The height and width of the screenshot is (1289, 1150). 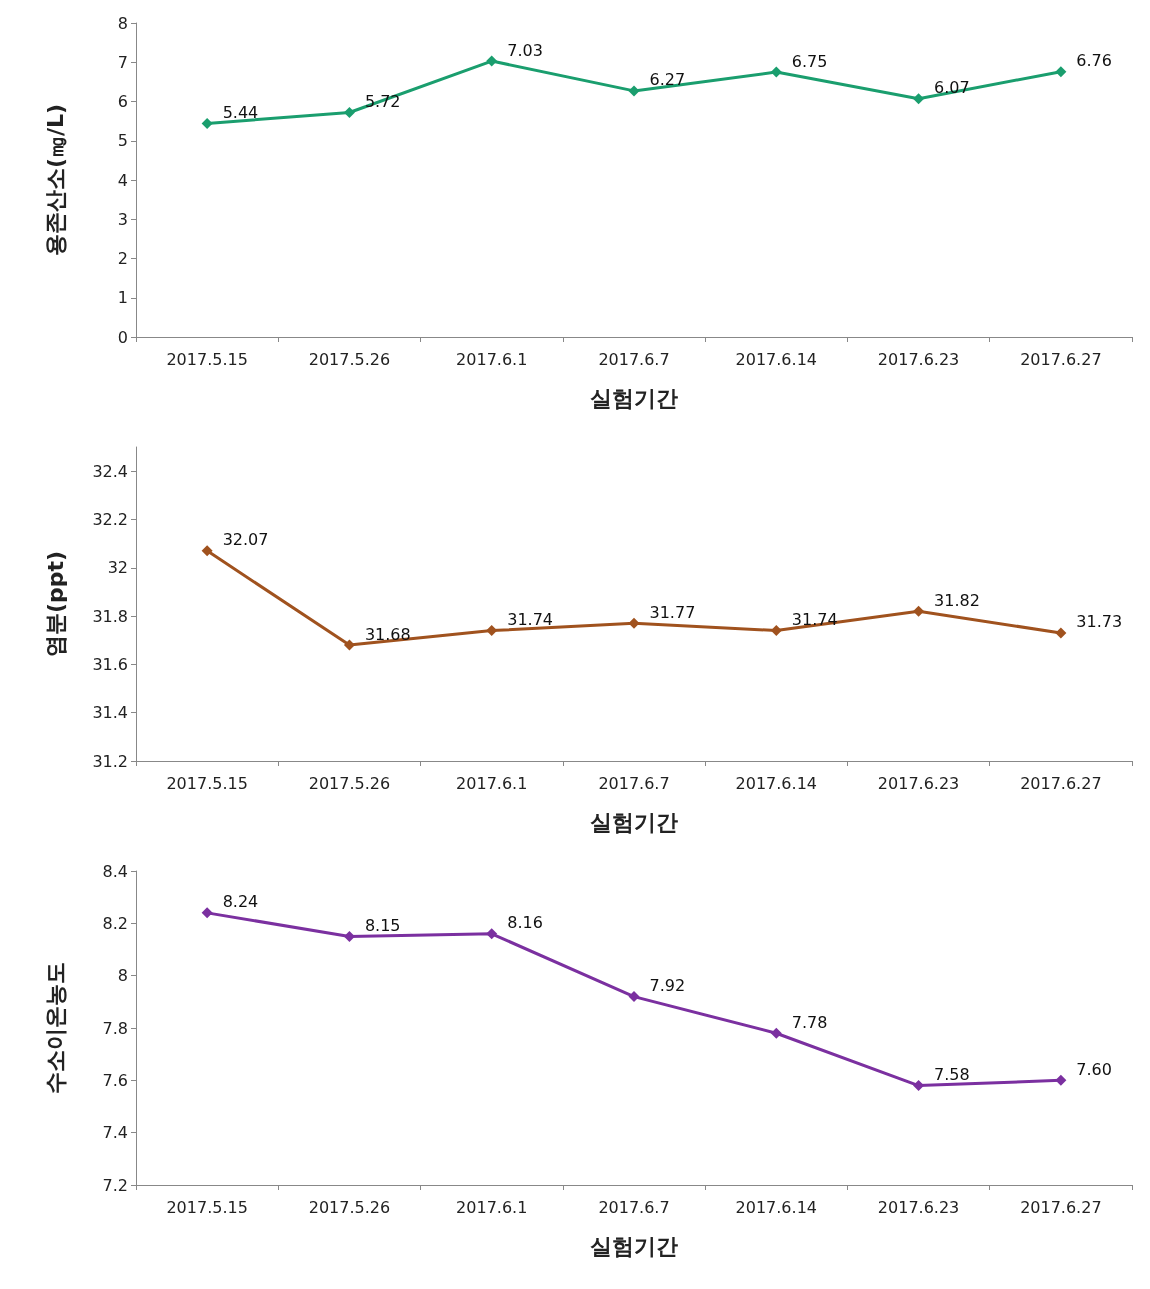 What do you see at coordinates (122, 101) in the screenshot?
I see `y-tick-label: 6` at bounding box center [122, 101].